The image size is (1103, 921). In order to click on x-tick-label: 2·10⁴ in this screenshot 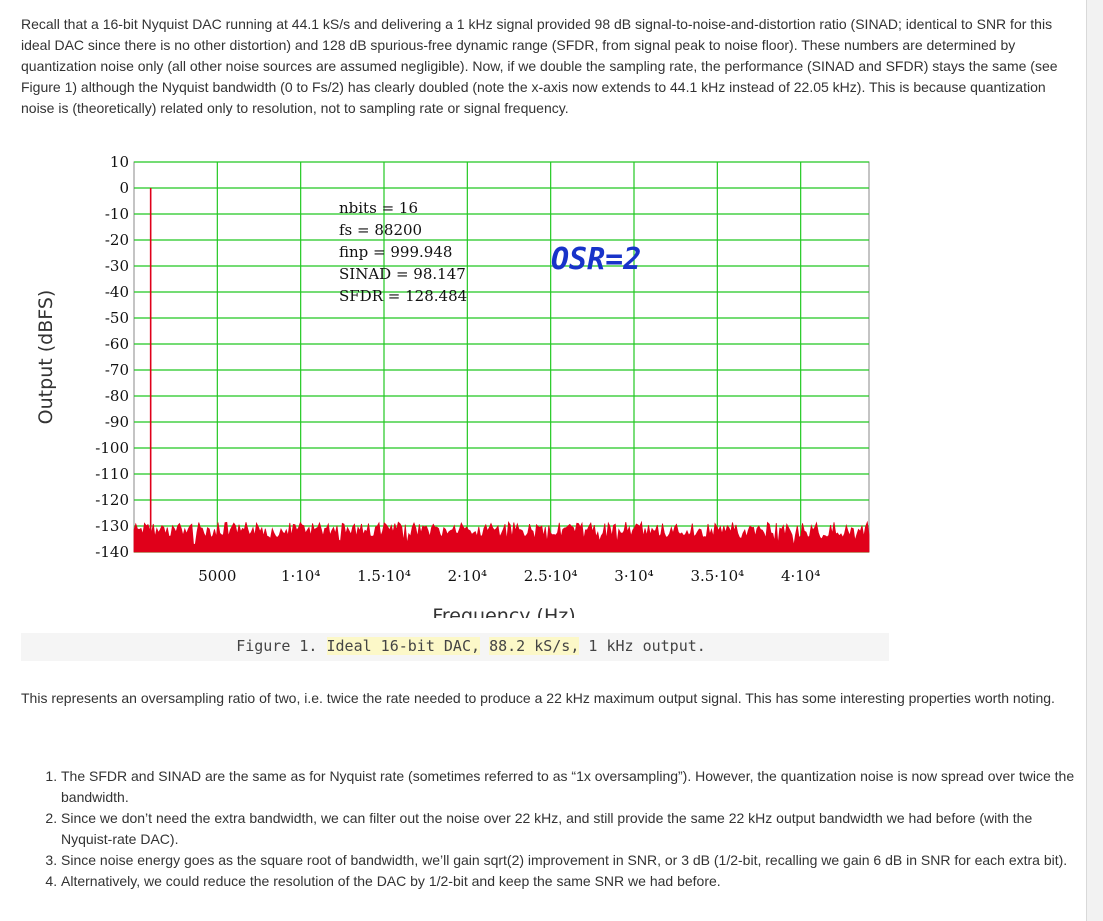, I will do `click(467, 576)`.